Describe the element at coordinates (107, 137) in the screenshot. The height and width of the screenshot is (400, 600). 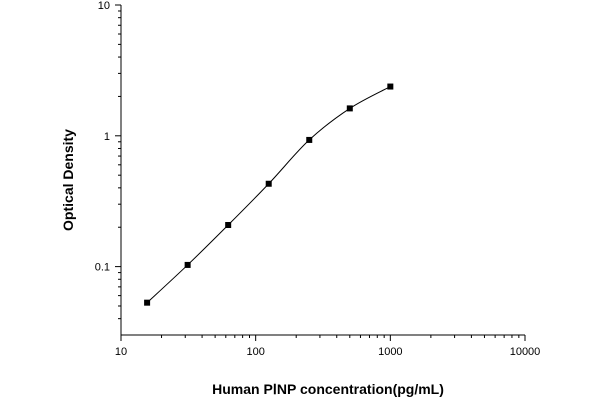
I see `y-tick-label: 1` at that location.